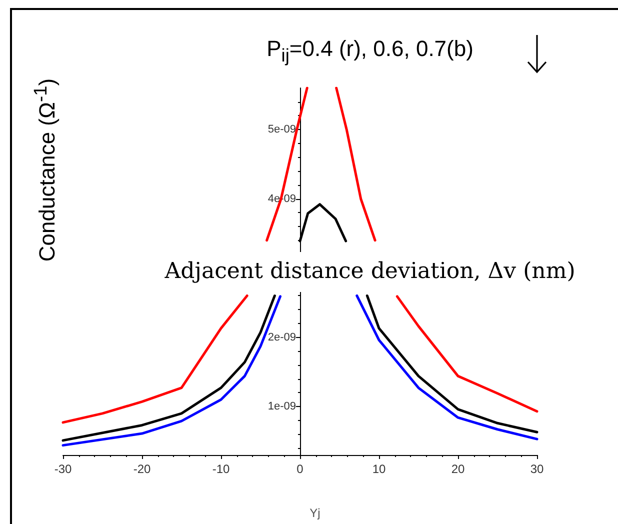 Image resolution: width=618 pixels, height=524 pixels. What do you see at coordinates (537, 469) in the screenshot?
I see `x-tick-label: 30` at bounding box center [537, 469].